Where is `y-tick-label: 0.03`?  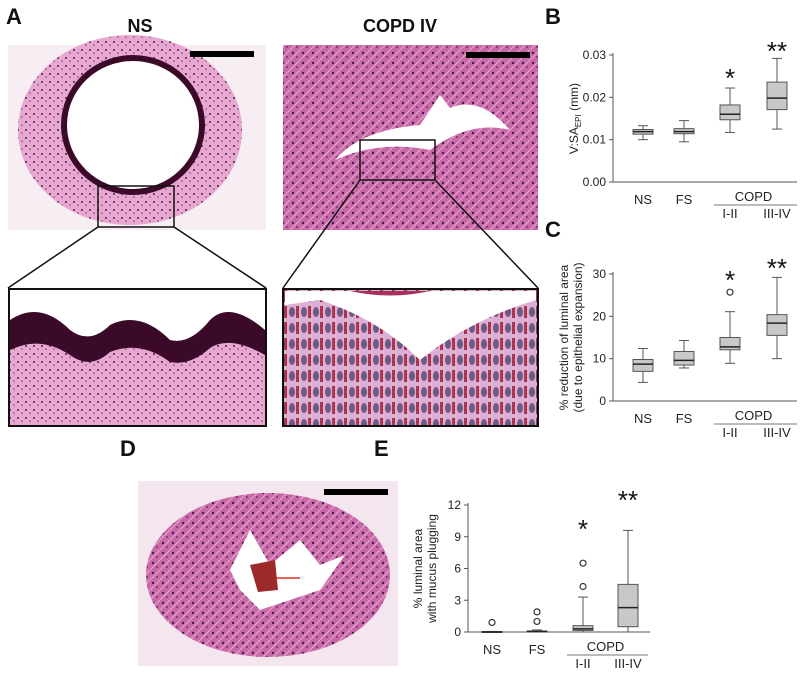 y-tick-label: 0.03 is located at coordinates (595, 55).